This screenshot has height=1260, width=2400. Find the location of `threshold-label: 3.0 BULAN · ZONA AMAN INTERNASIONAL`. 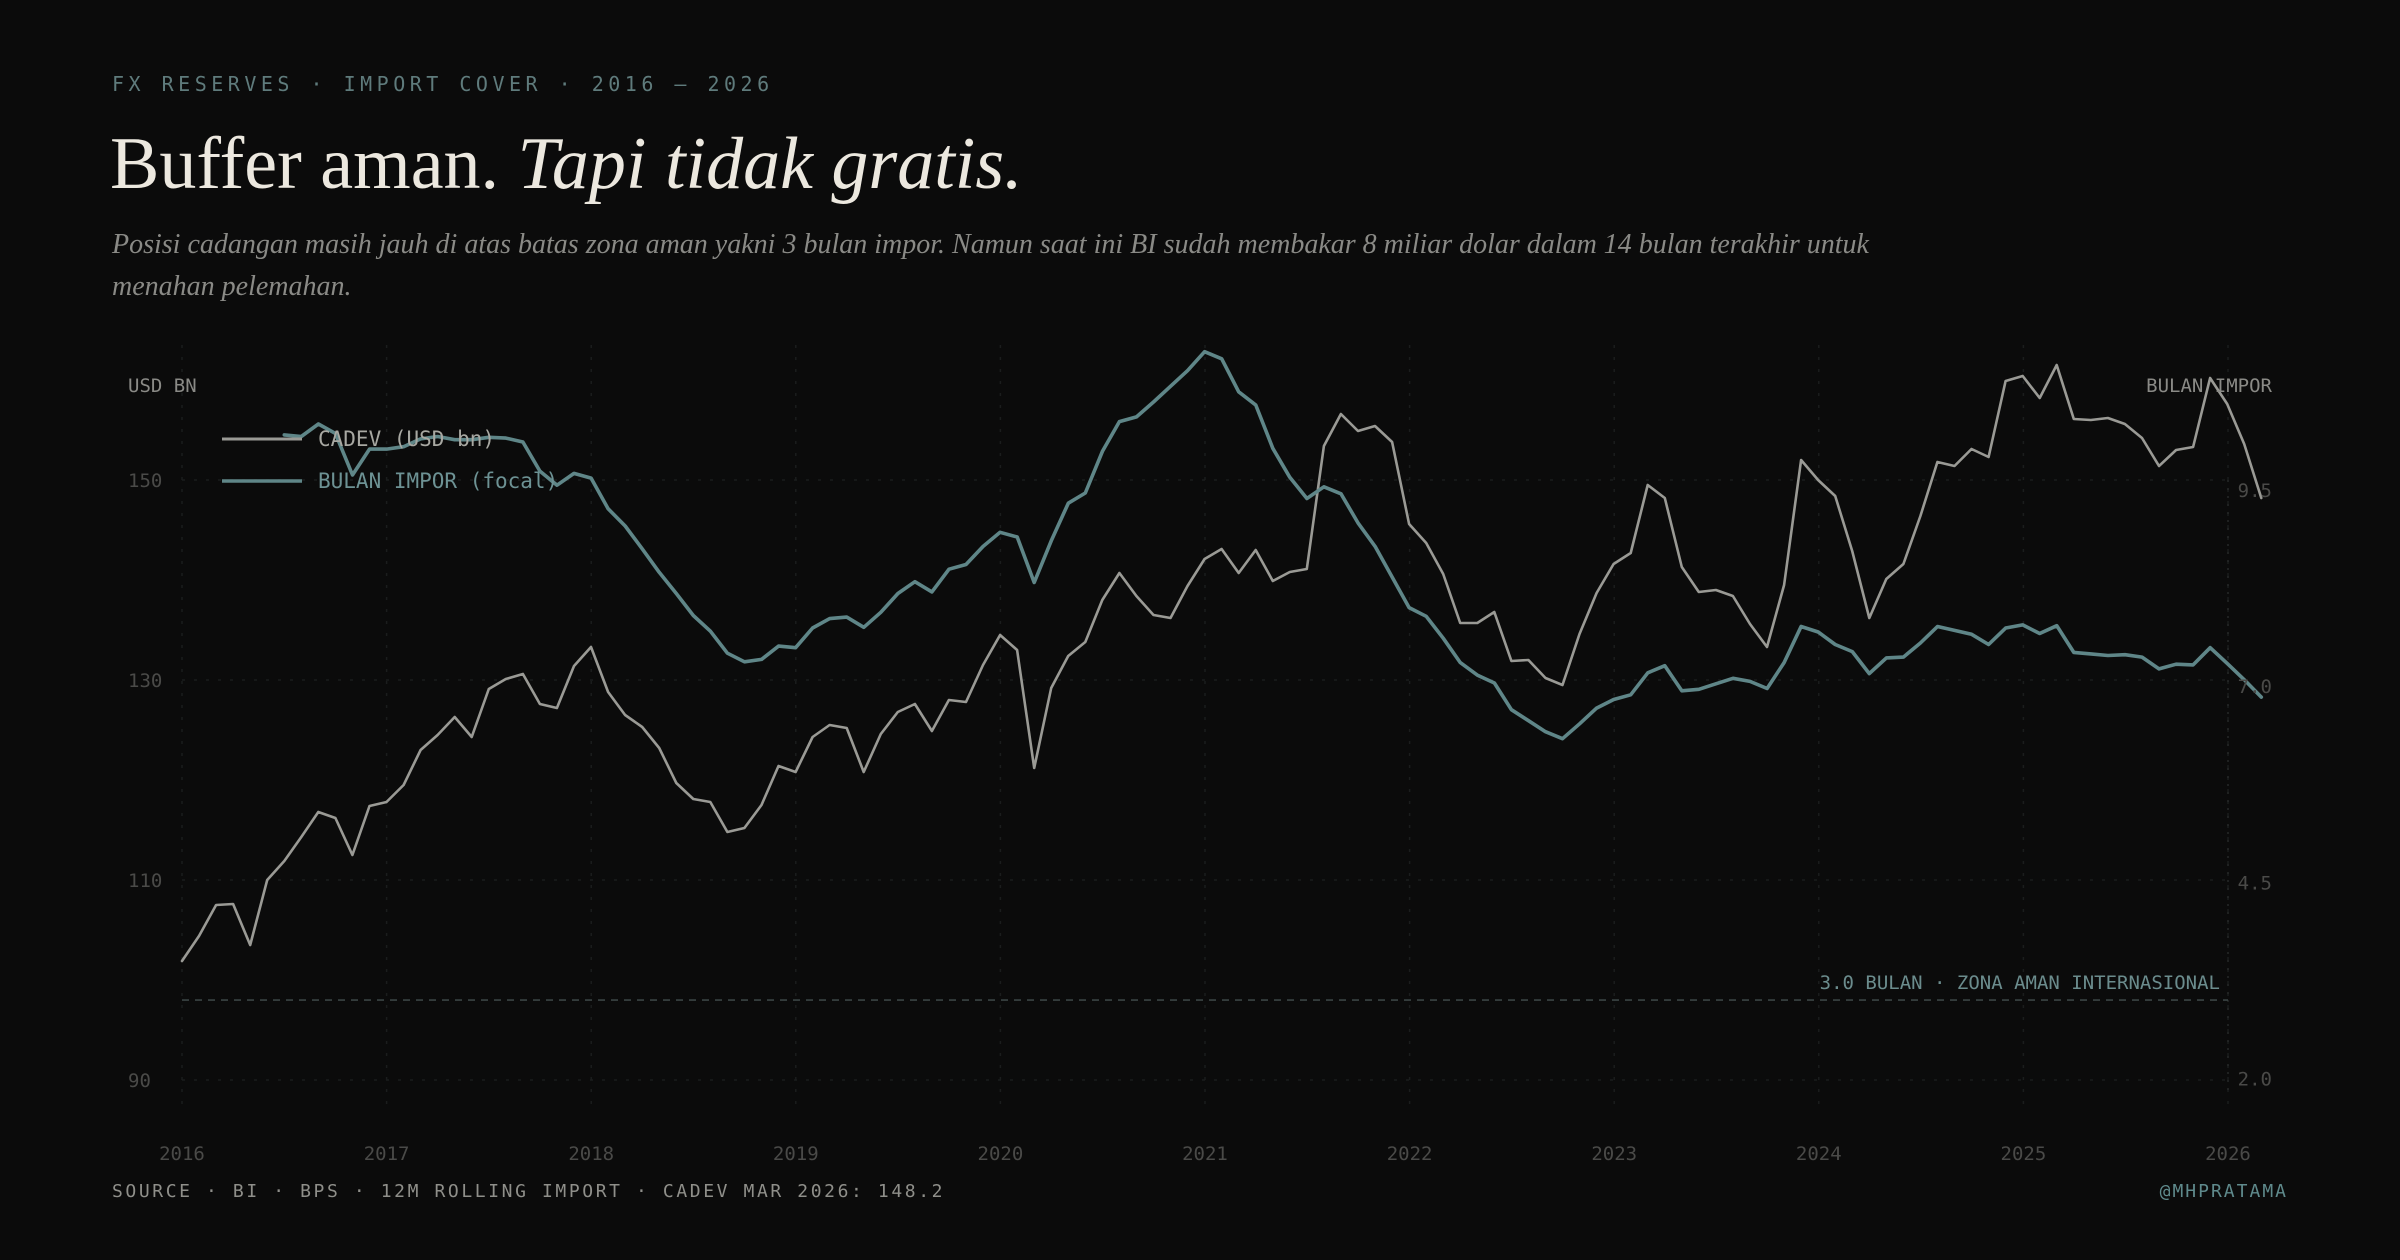

threshold-label: 3.0 BULAN · ZONA AMAN INTERNASIONAL is located at coordinates (2020, 983).